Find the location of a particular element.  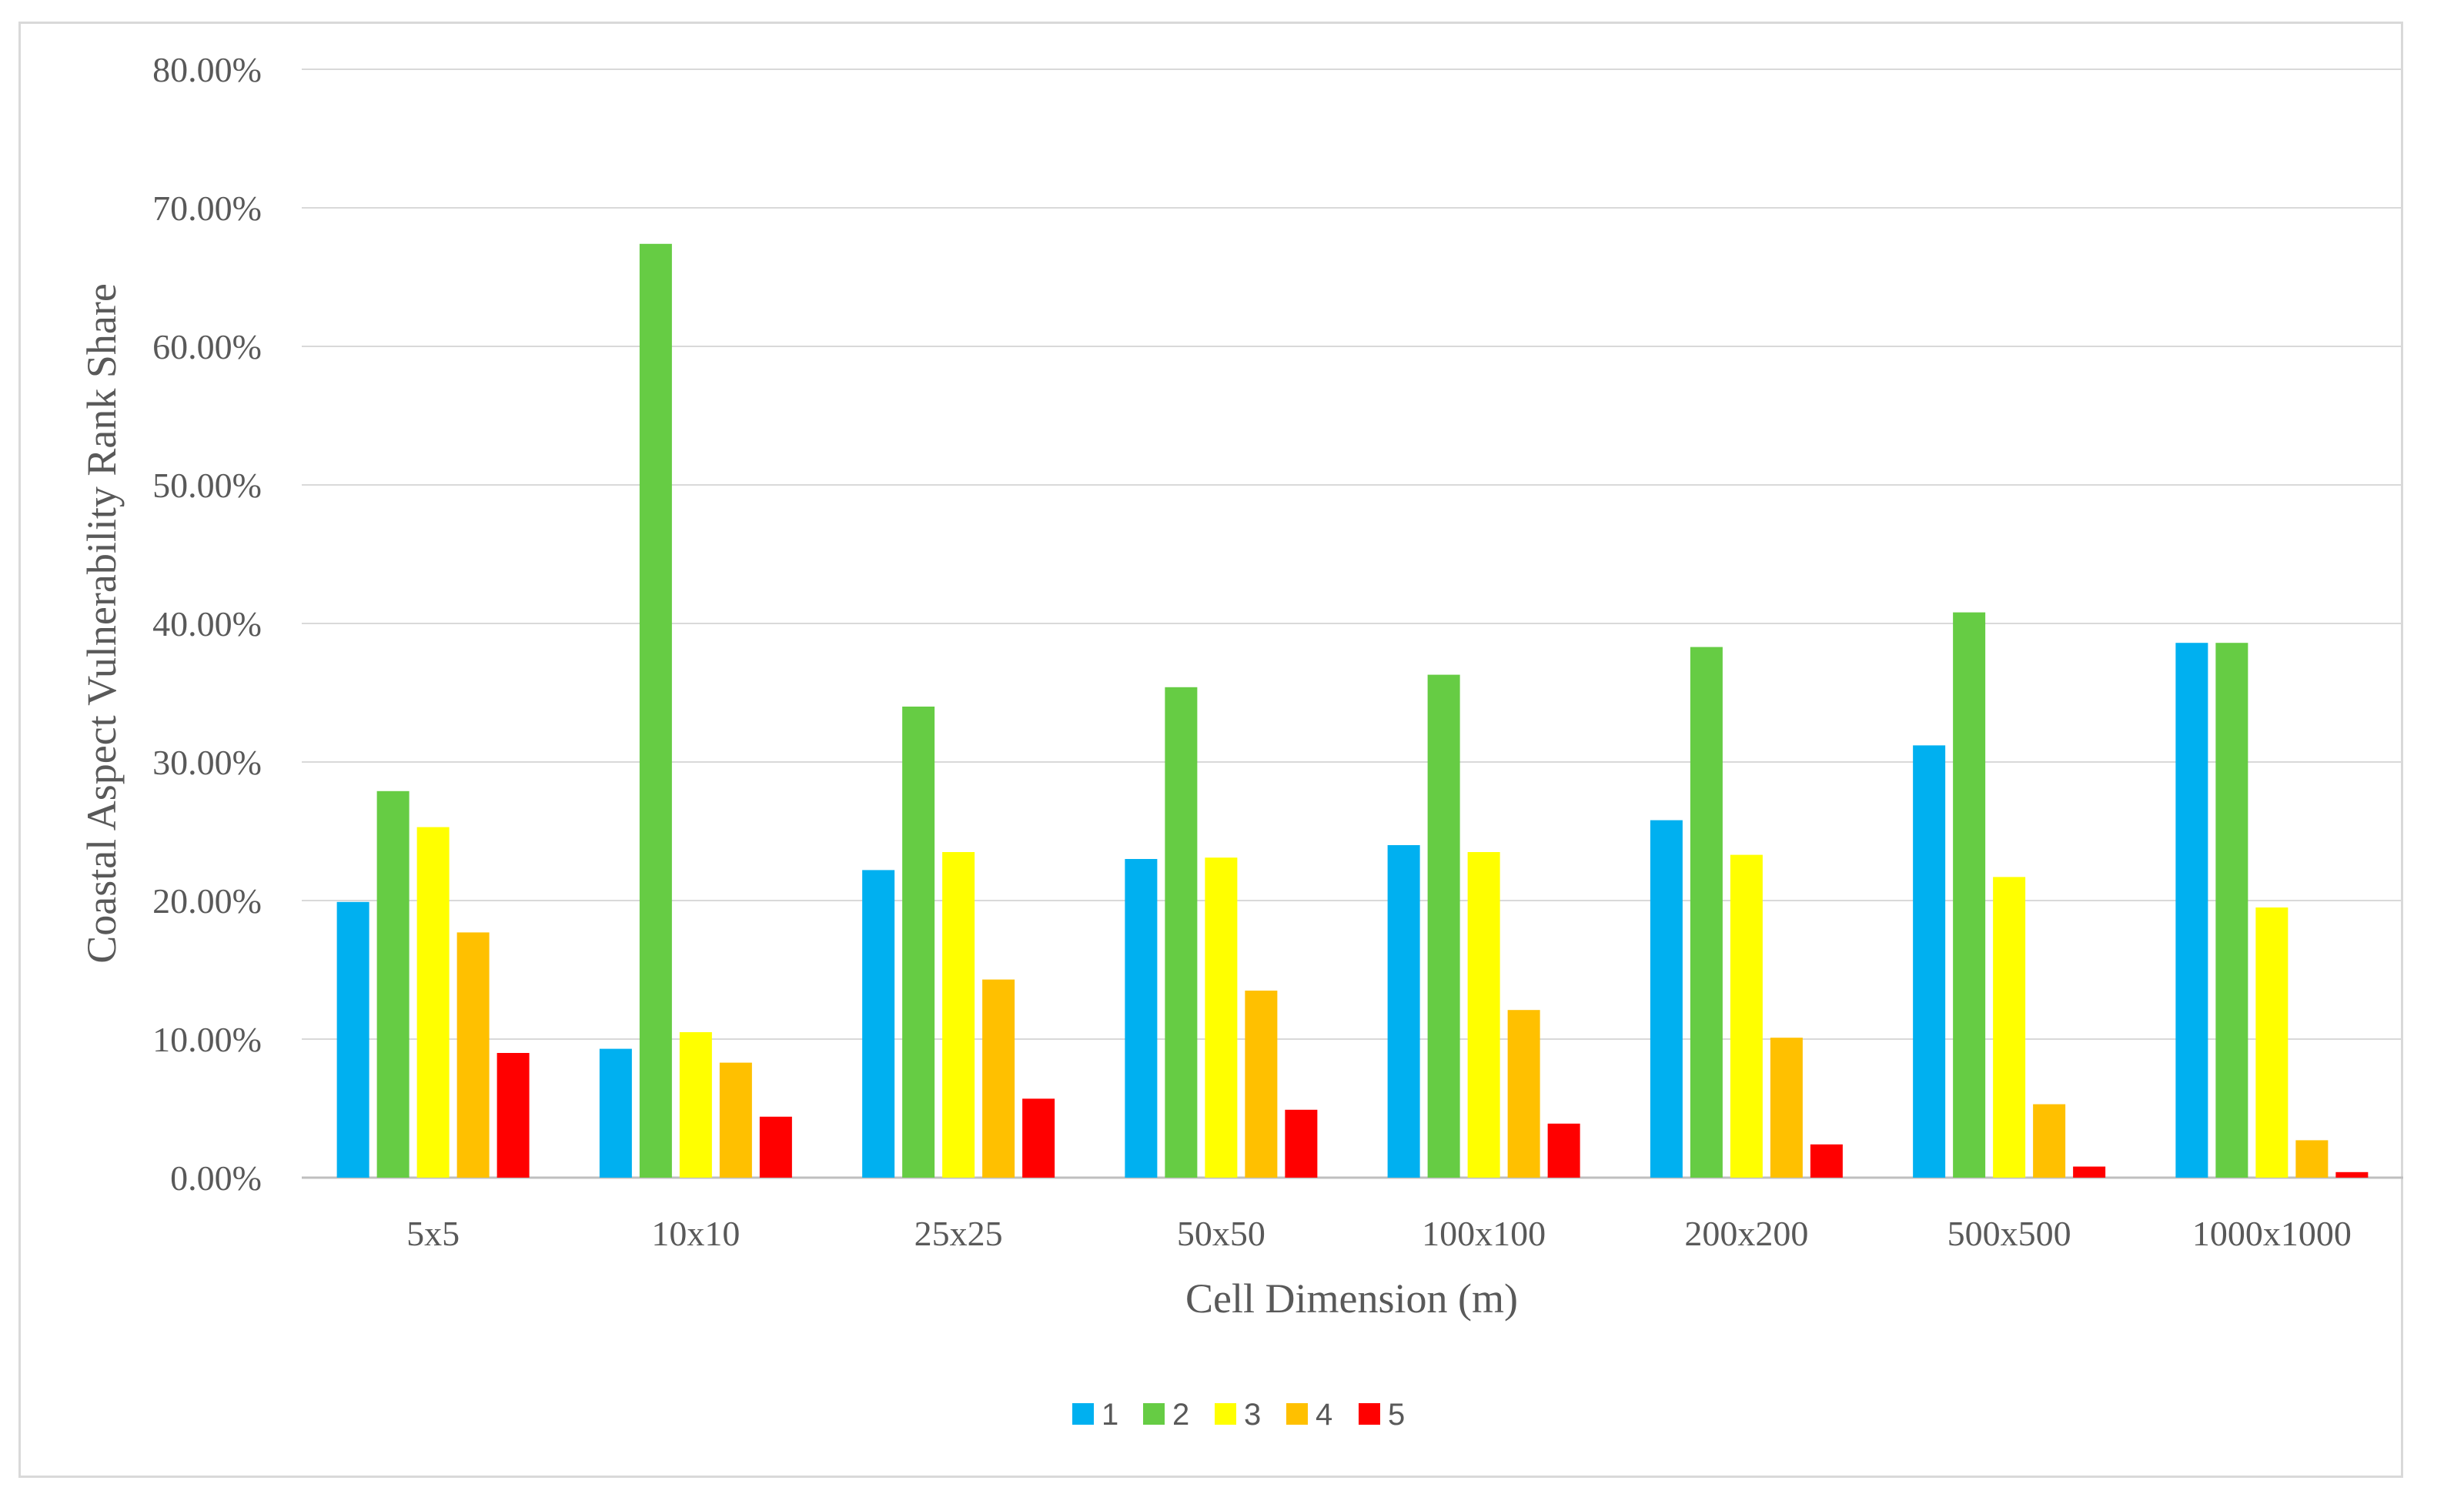

x-tick-label: 5x5 is located at coordinates (433, 1233).